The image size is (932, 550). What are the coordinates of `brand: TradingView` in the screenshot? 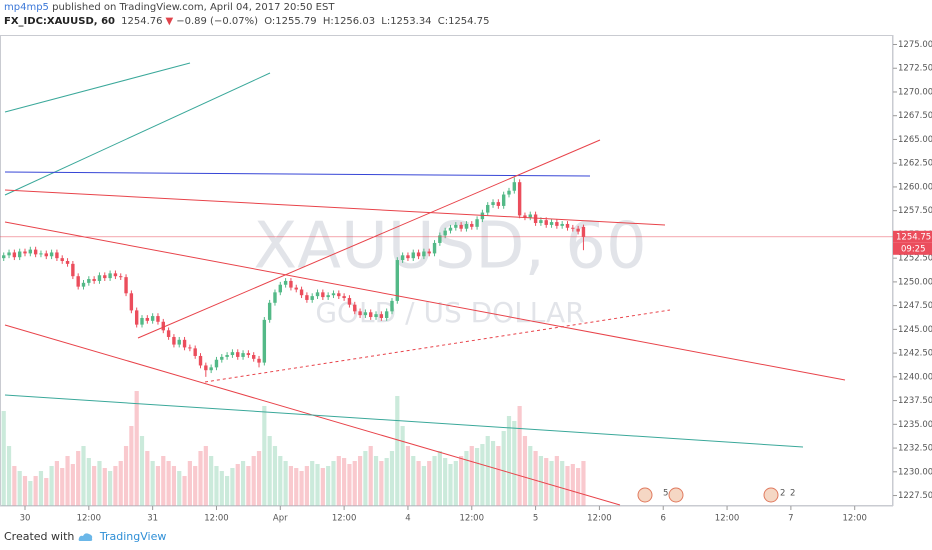 It's located at (133, 536).